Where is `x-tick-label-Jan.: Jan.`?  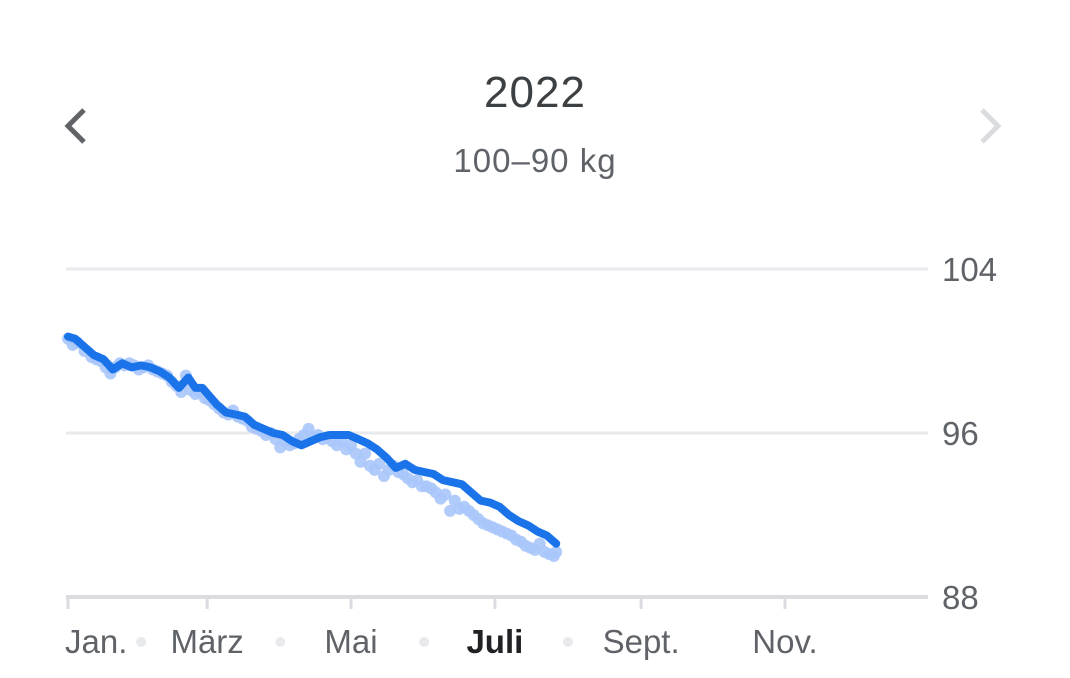 x-tick-label-Jan.: Jan. is located at coordinates (96, 641).